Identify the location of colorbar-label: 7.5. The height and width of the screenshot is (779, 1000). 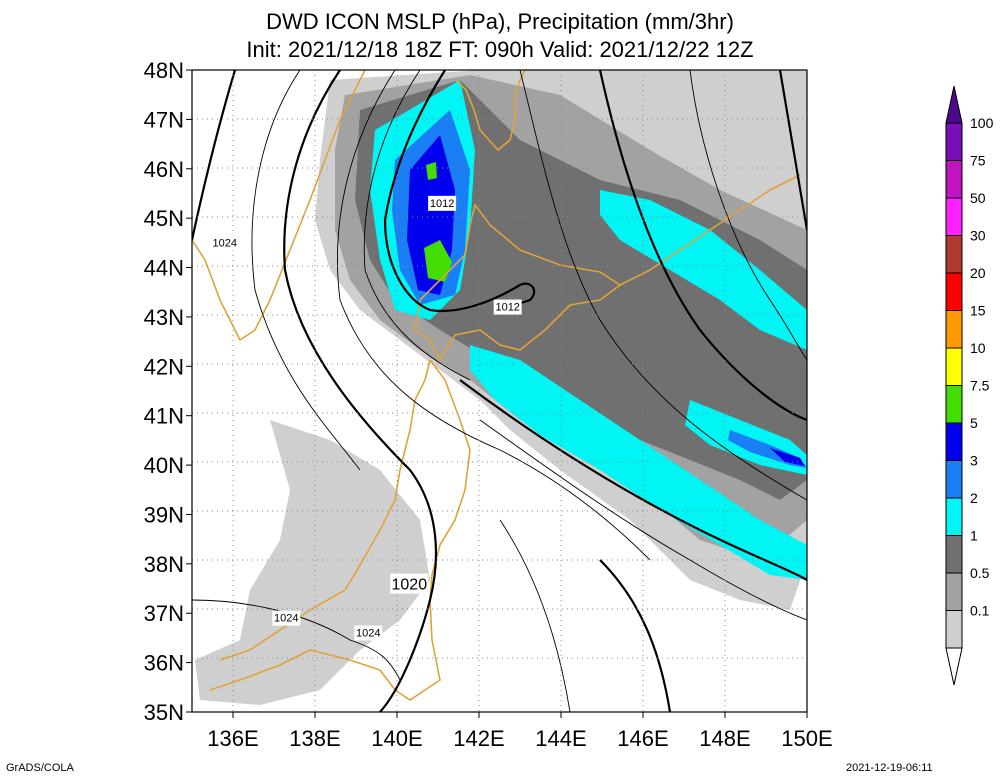
(980, 386).